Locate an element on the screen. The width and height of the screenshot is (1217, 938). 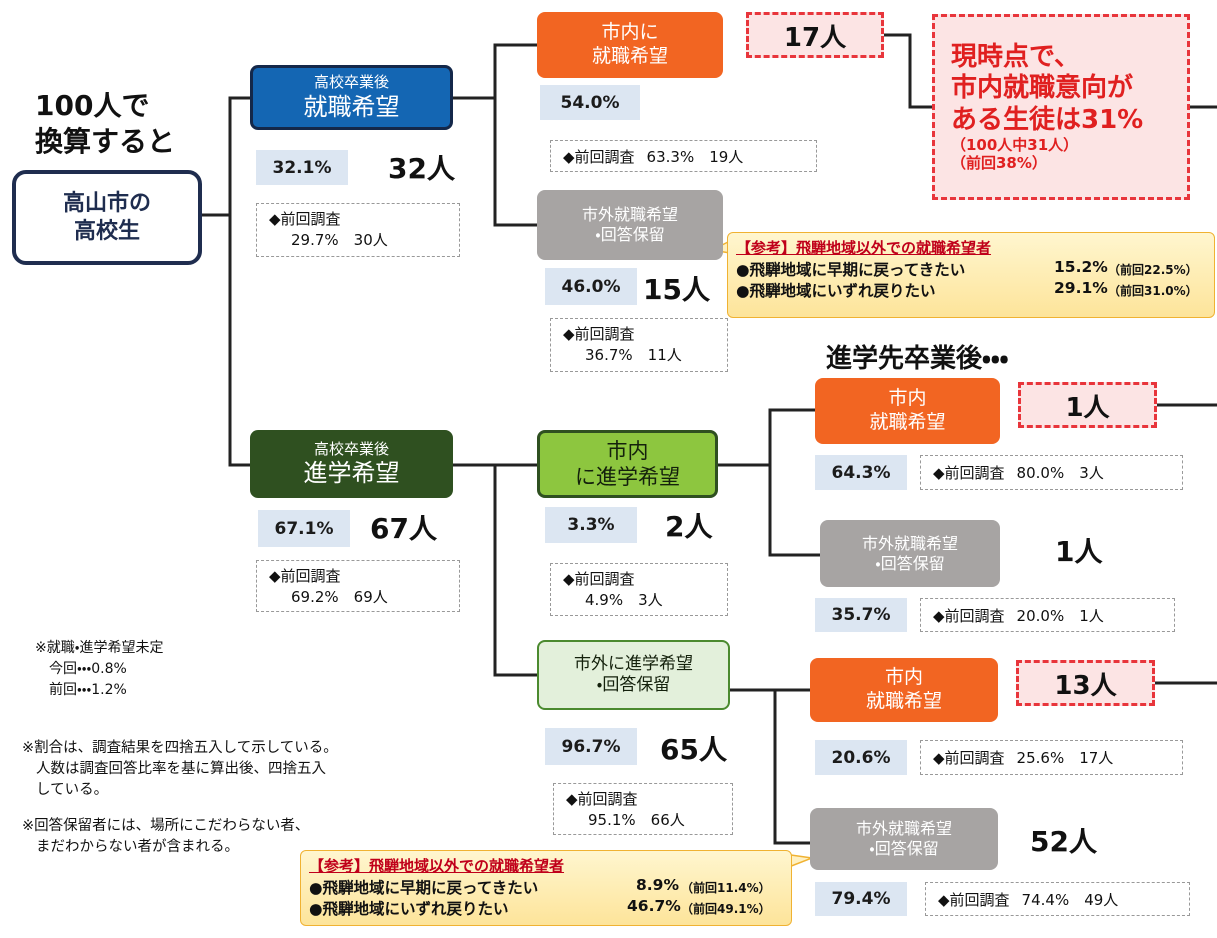
previous-survey: ◆前回調査 95.1% 66人 is located at coordinates (643, 809).